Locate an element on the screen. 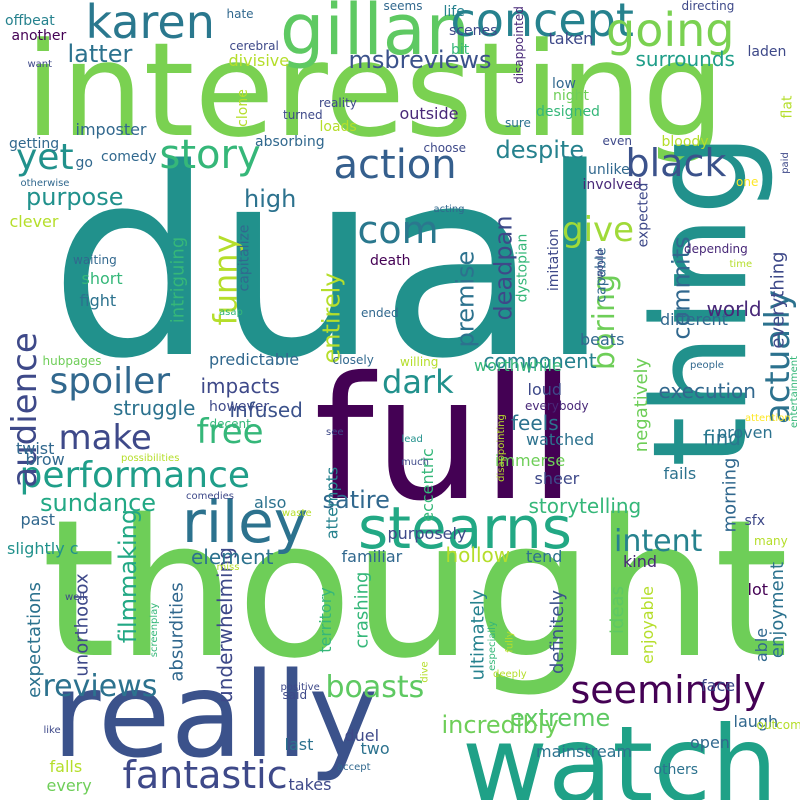 The height and width of the screenshot is (800, 800). word-filmmaking: filmmaking is located at coordinates (128, 576).